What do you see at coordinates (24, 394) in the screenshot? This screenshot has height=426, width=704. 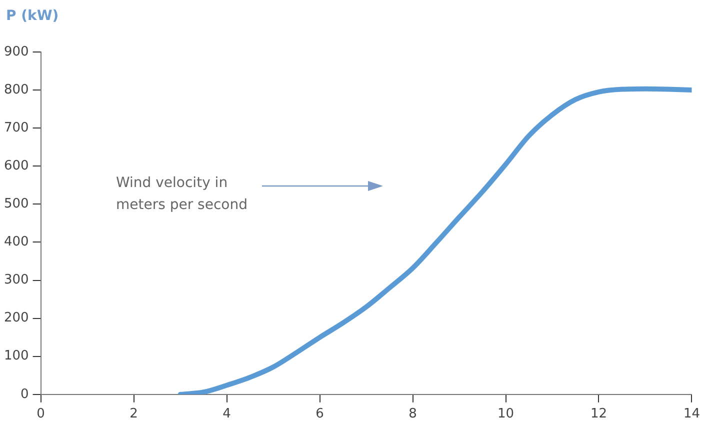 I see `y-tick-label: 0` at bounding box center [24, 394].